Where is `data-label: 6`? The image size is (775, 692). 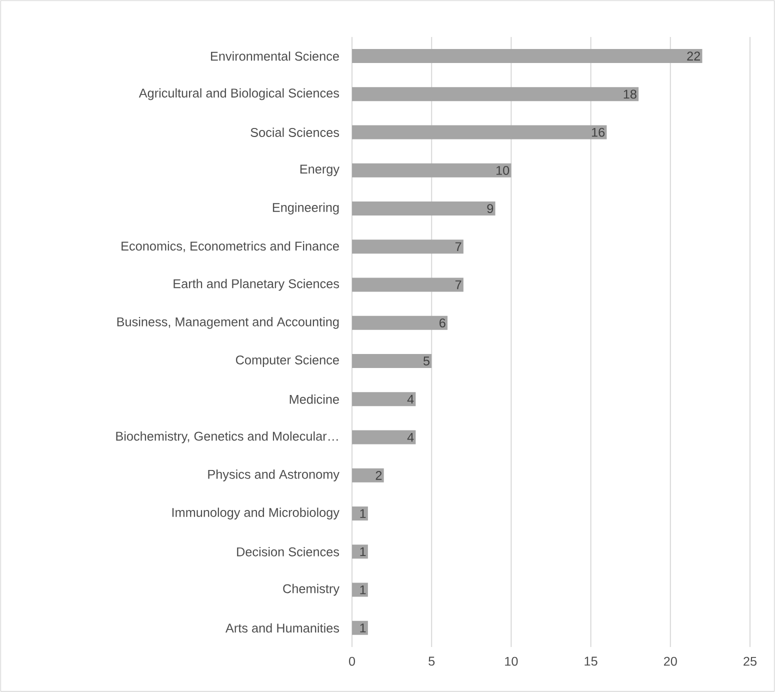 data-label: 6 is located at coordinates (443, 323).